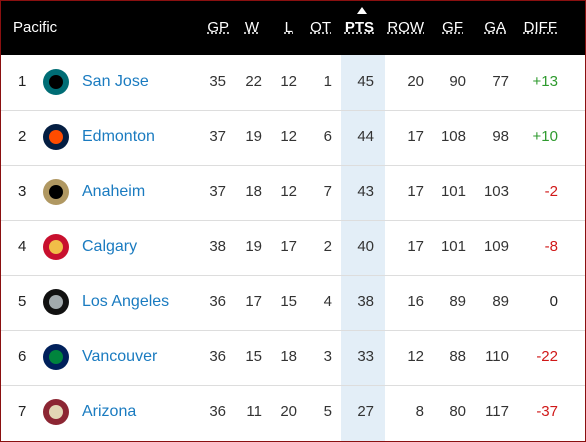 The image size is (586, 442). I want to click on goal-diff: +10, so click(545, 136).